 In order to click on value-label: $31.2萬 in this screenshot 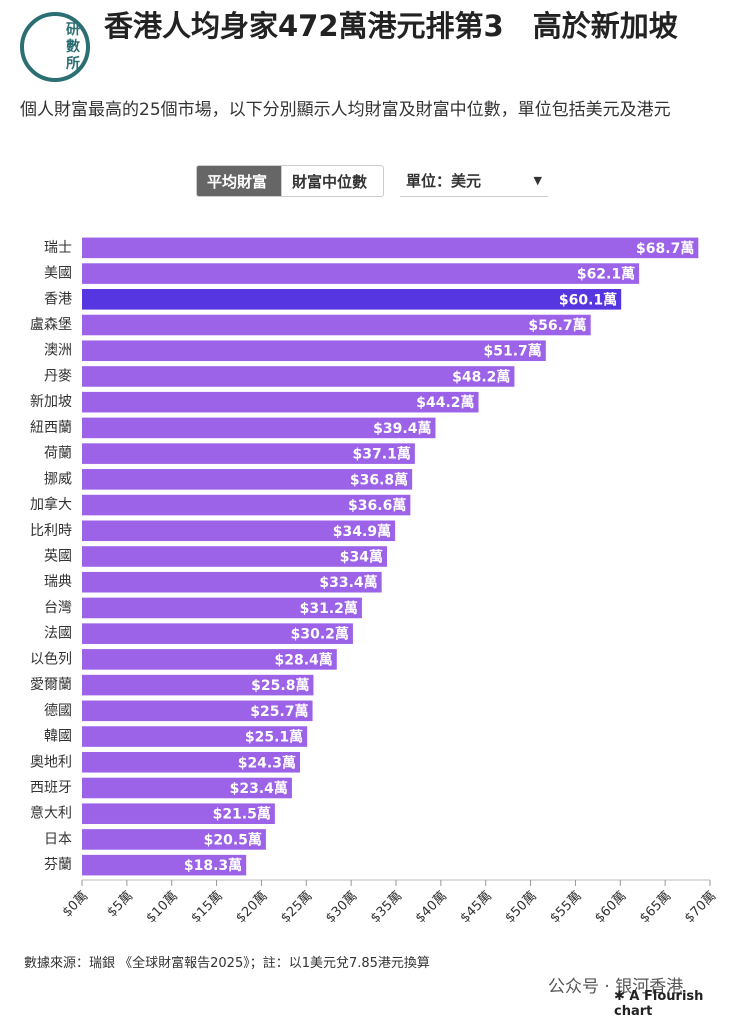, I will do `click(329, 608)`.